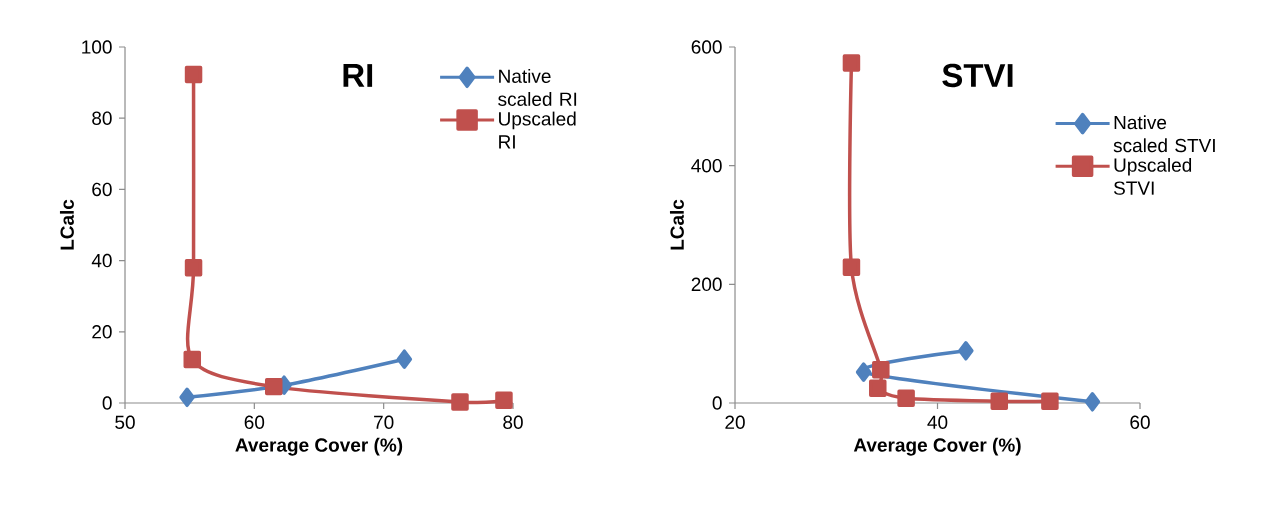  I want to click on legend-label: Native scaled RI, so click(537, 87).